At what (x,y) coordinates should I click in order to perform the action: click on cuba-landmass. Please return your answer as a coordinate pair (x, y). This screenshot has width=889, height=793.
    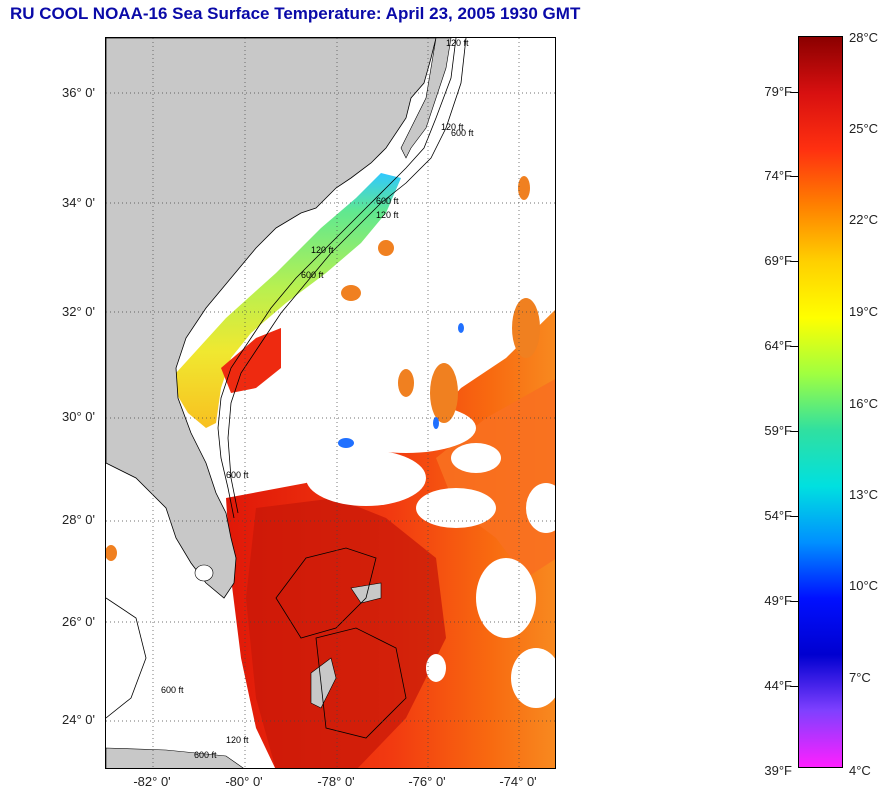
    Looking at the image, I should click on (175, 757).